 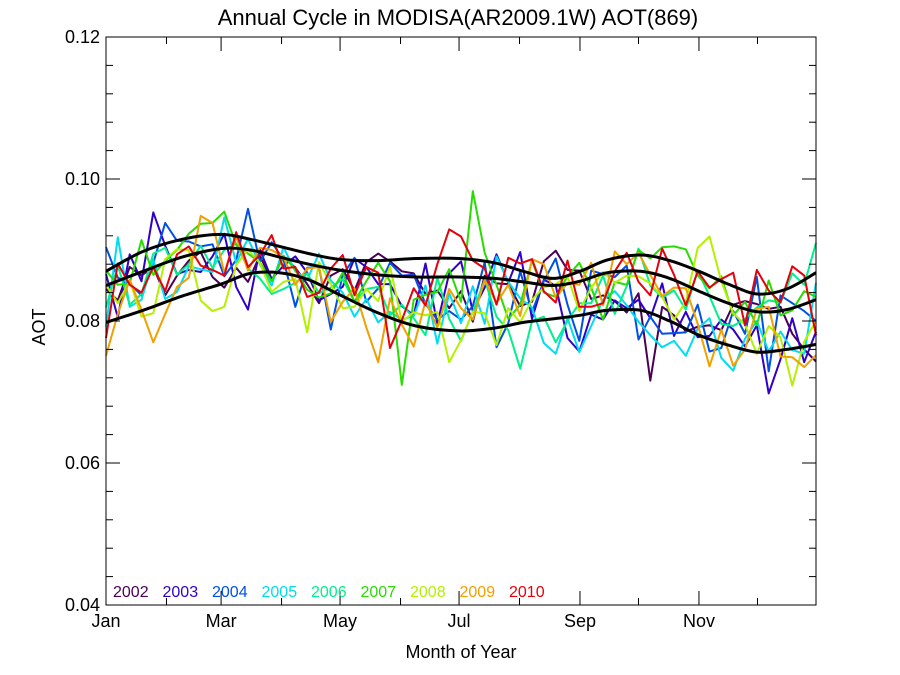 What do you see at coordinates (340, 621) in the screenshot?
I see `x-tick-label: May` at bounding box center [340, 621].